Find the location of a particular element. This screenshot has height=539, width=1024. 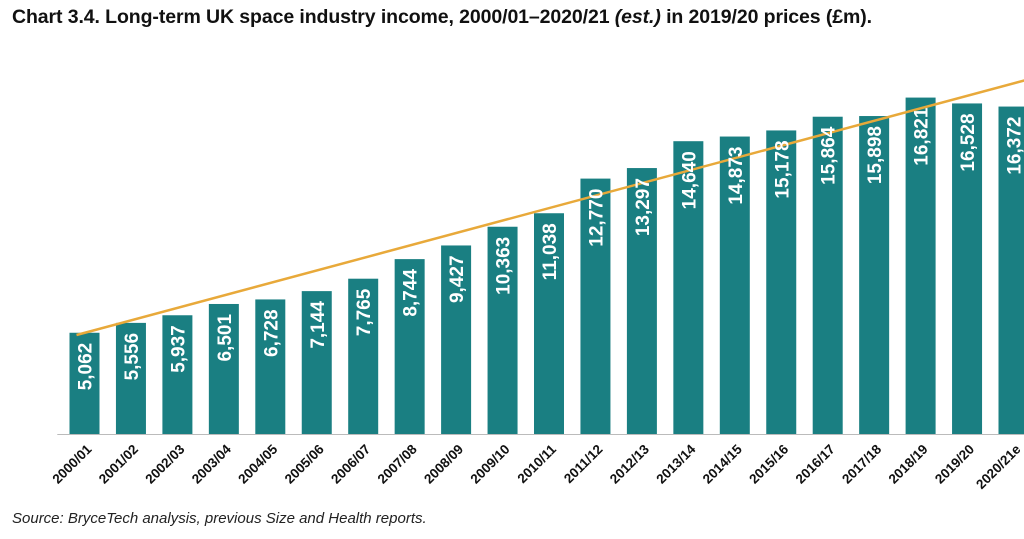

bar-2007/08 is located at coordinates (409, 346).